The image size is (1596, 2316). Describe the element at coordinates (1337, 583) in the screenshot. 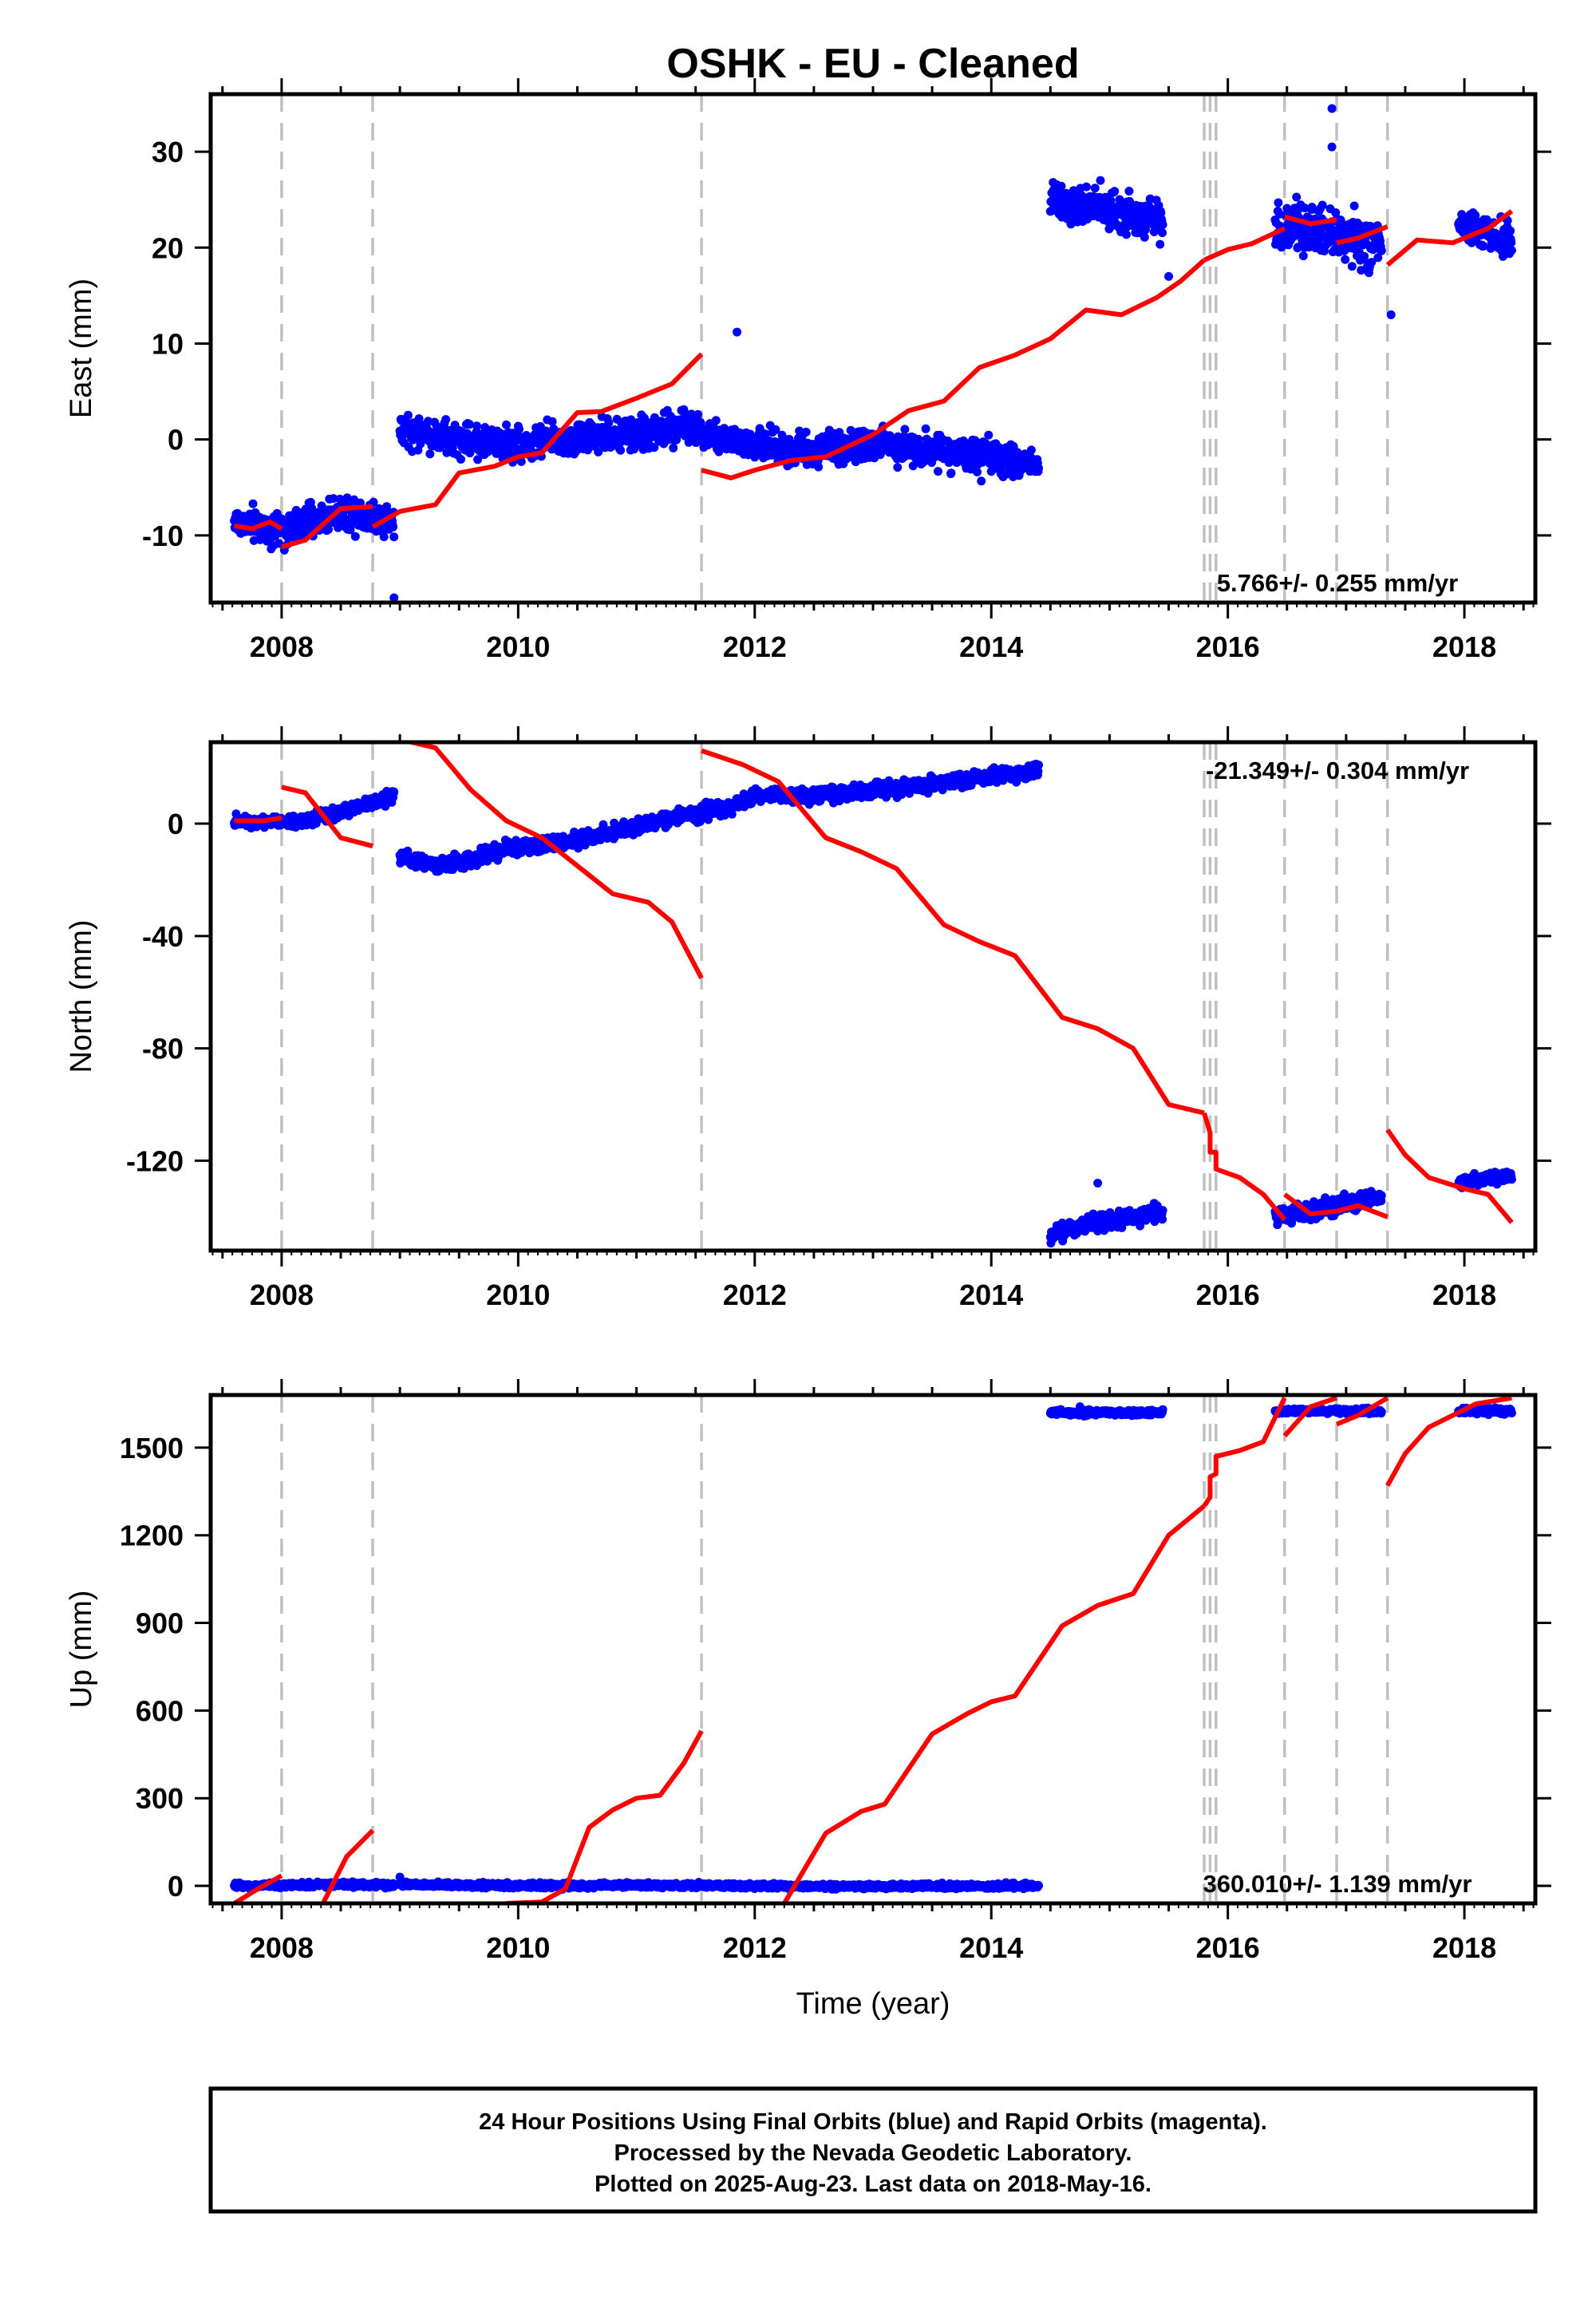

I see `rate-annotation: 5.766+/- 0.255 mm/yr` at that location.